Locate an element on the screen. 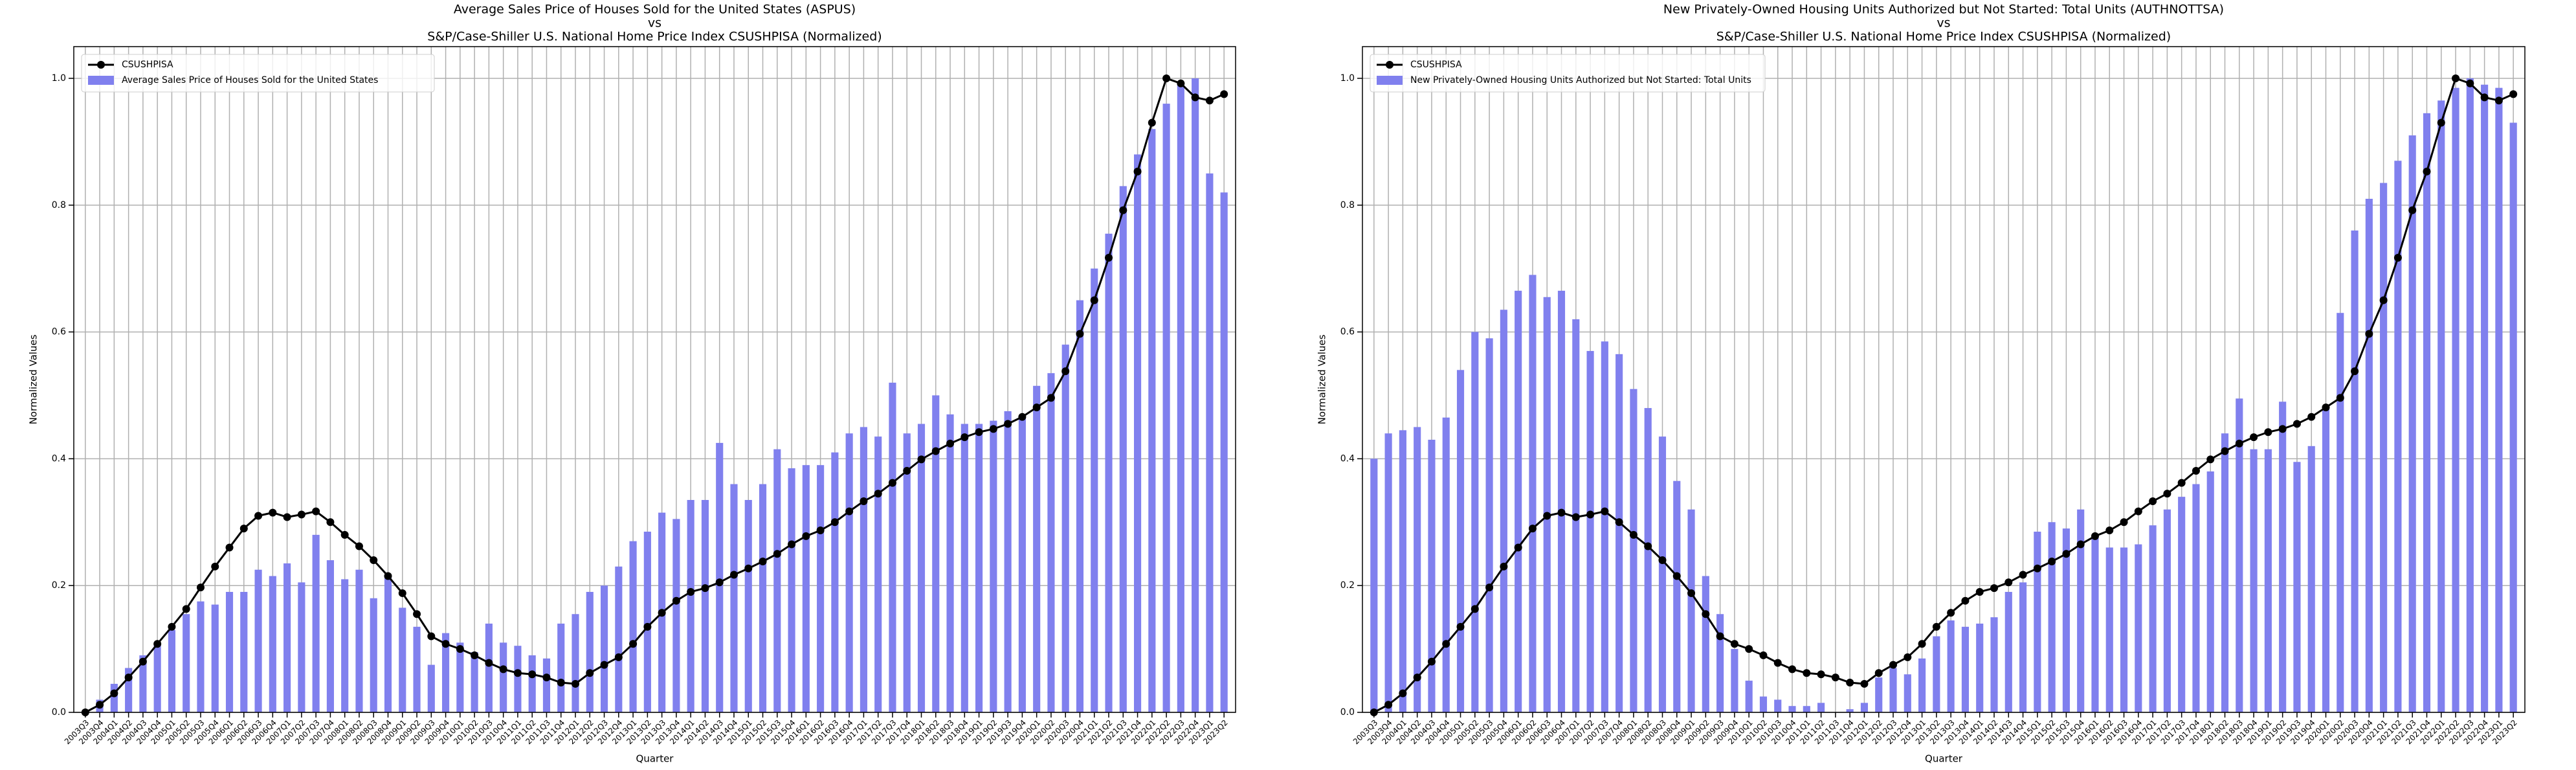 The width and height of the screenshot is (2576, 770). x-axis-label: Quarter is located at coordinates (655, 759).